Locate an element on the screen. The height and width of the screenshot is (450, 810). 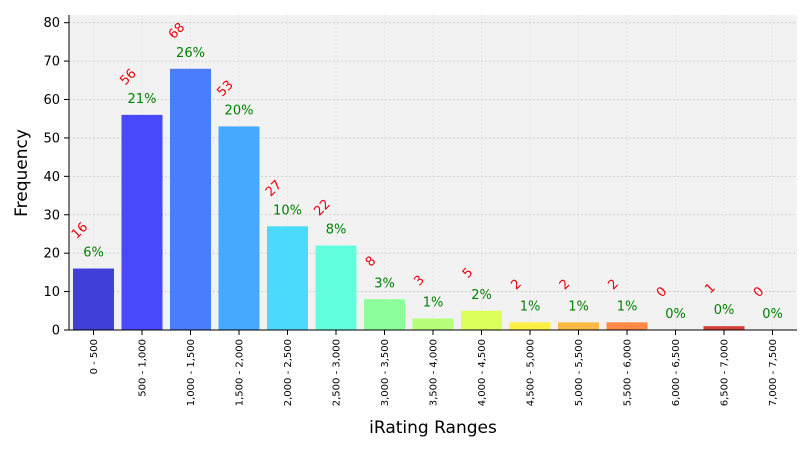
percent-label: 6% is located at coordinates (93, 253).